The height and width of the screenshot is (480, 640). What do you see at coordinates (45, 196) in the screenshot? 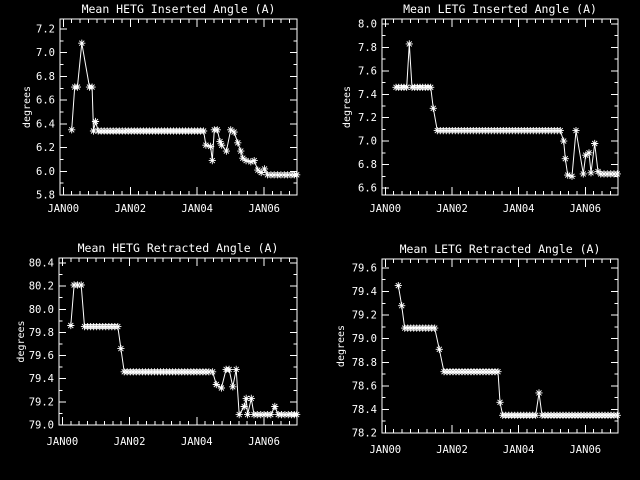
I see `y-tick-label: 5.8` at bounding box center [45, 196].